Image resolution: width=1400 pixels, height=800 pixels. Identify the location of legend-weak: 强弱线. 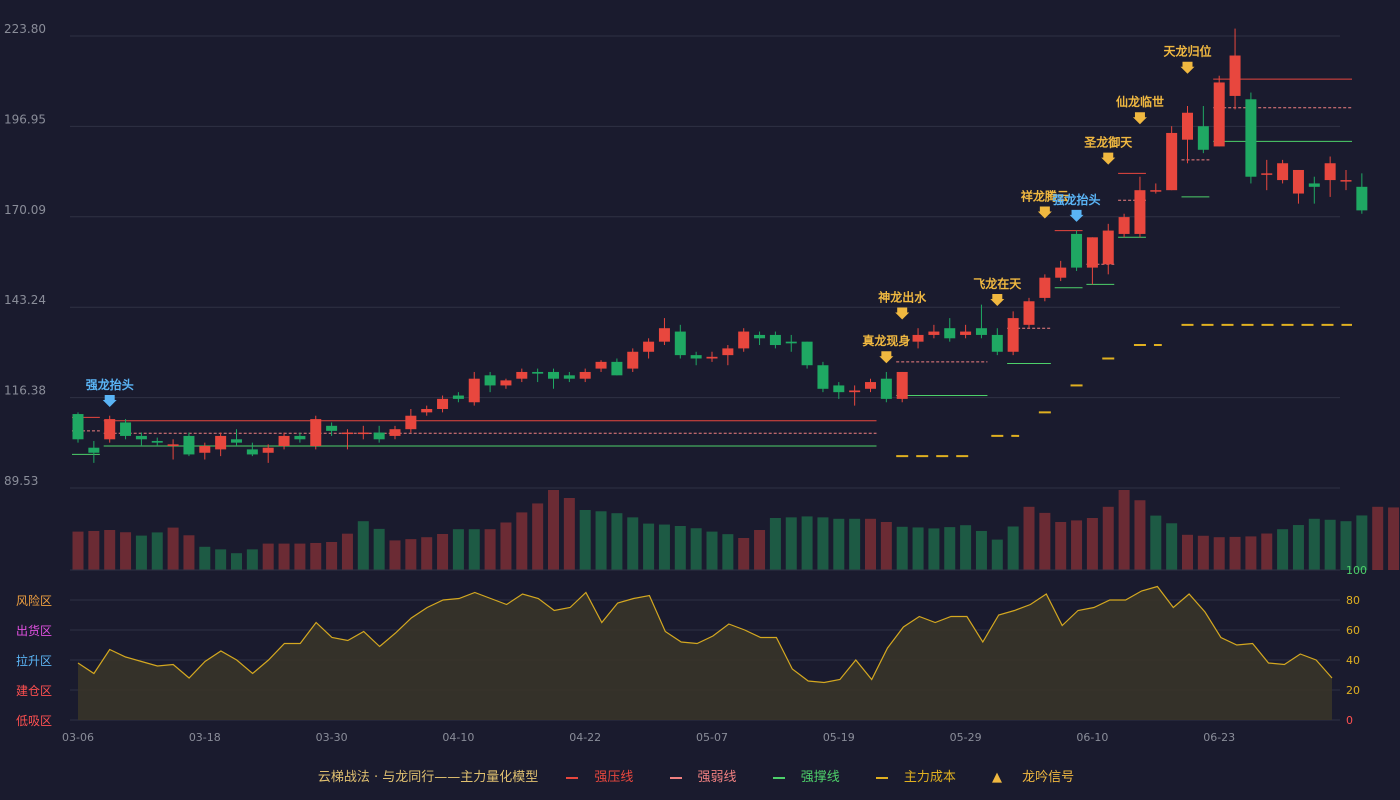
(703, 775).